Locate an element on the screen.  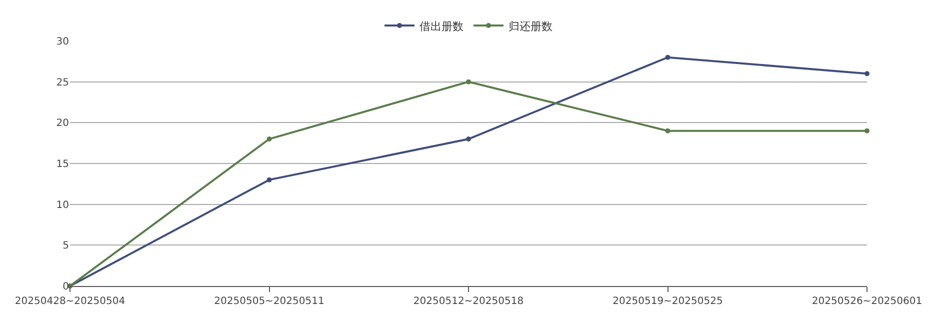
y-tick-label: 25 is located at coordinates (62, 82).